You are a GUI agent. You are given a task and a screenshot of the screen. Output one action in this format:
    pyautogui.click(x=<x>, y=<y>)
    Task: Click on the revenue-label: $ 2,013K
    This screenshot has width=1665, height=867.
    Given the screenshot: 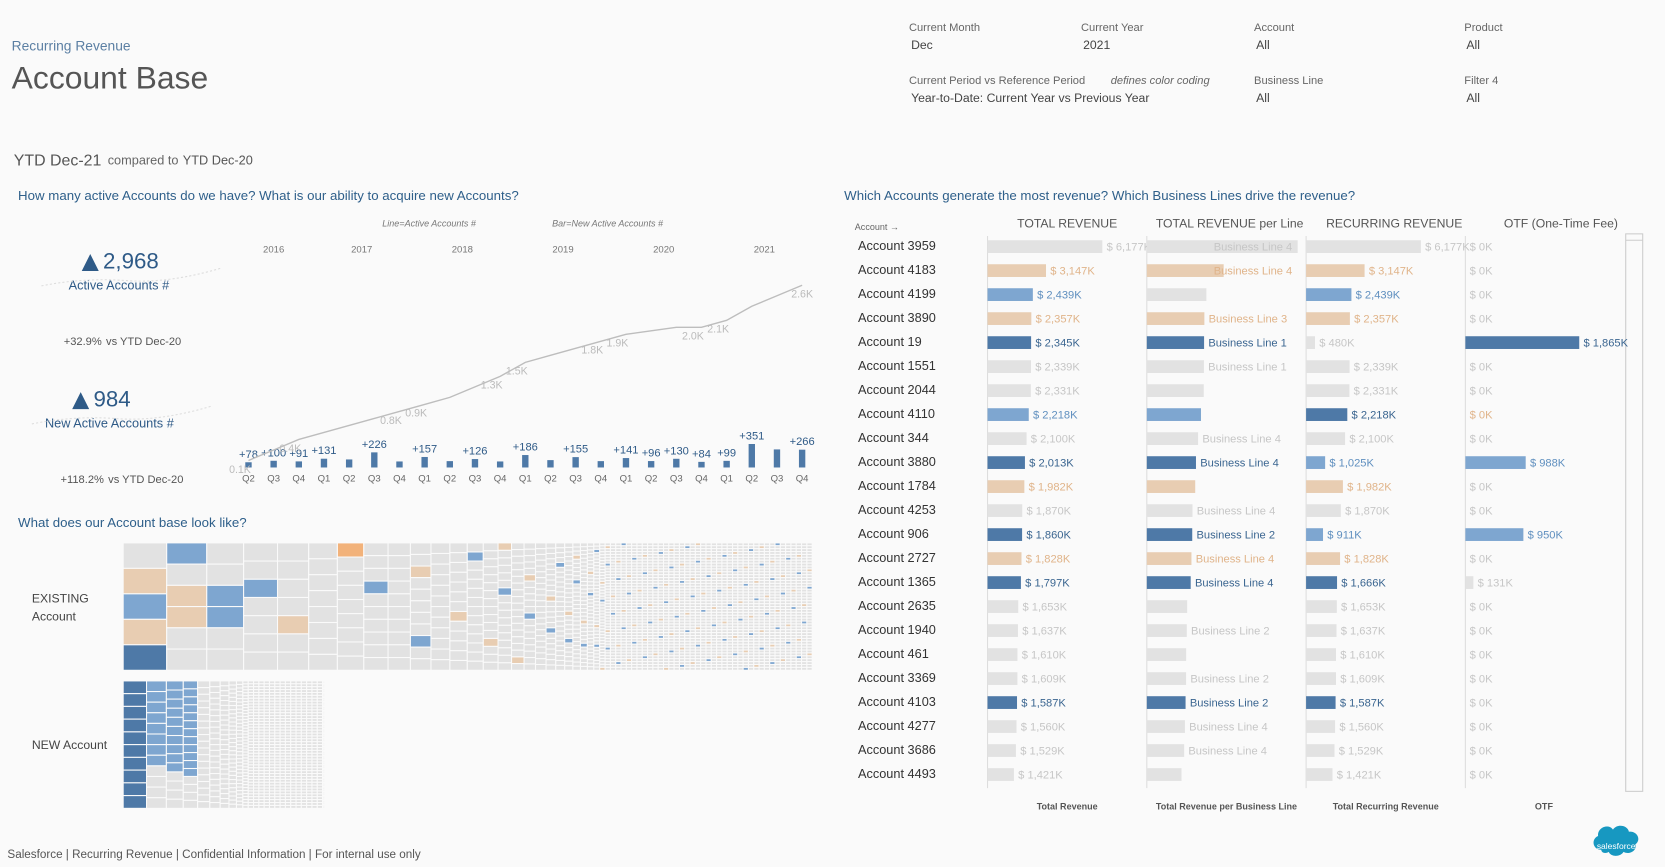 What is the action you would take?
    pyautogui.click(x=1051, y=464)
    